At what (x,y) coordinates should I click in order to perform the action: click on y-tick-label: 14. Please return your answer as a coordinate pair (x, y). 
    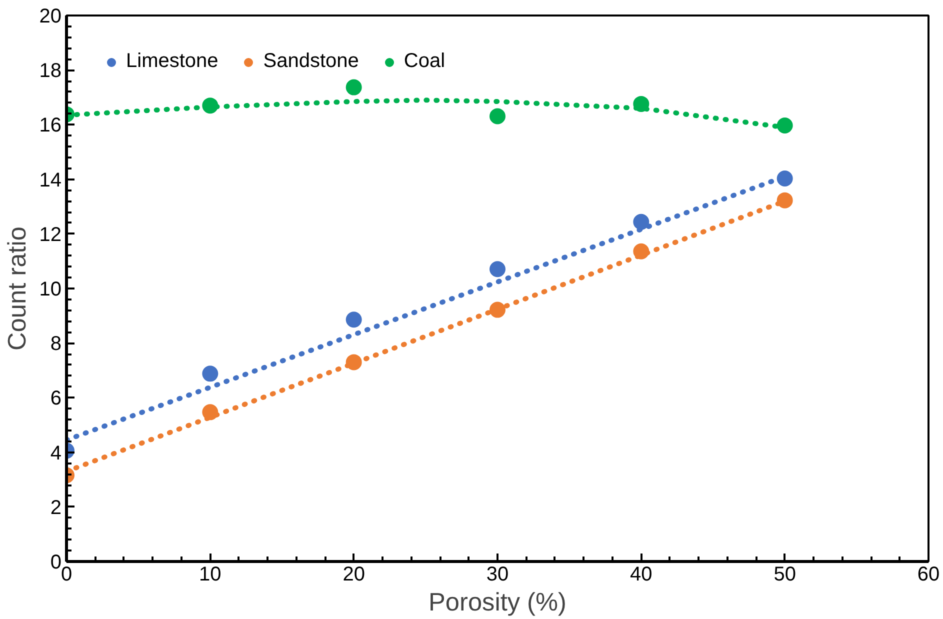
    Looking at the image, I should click on (50, 180).